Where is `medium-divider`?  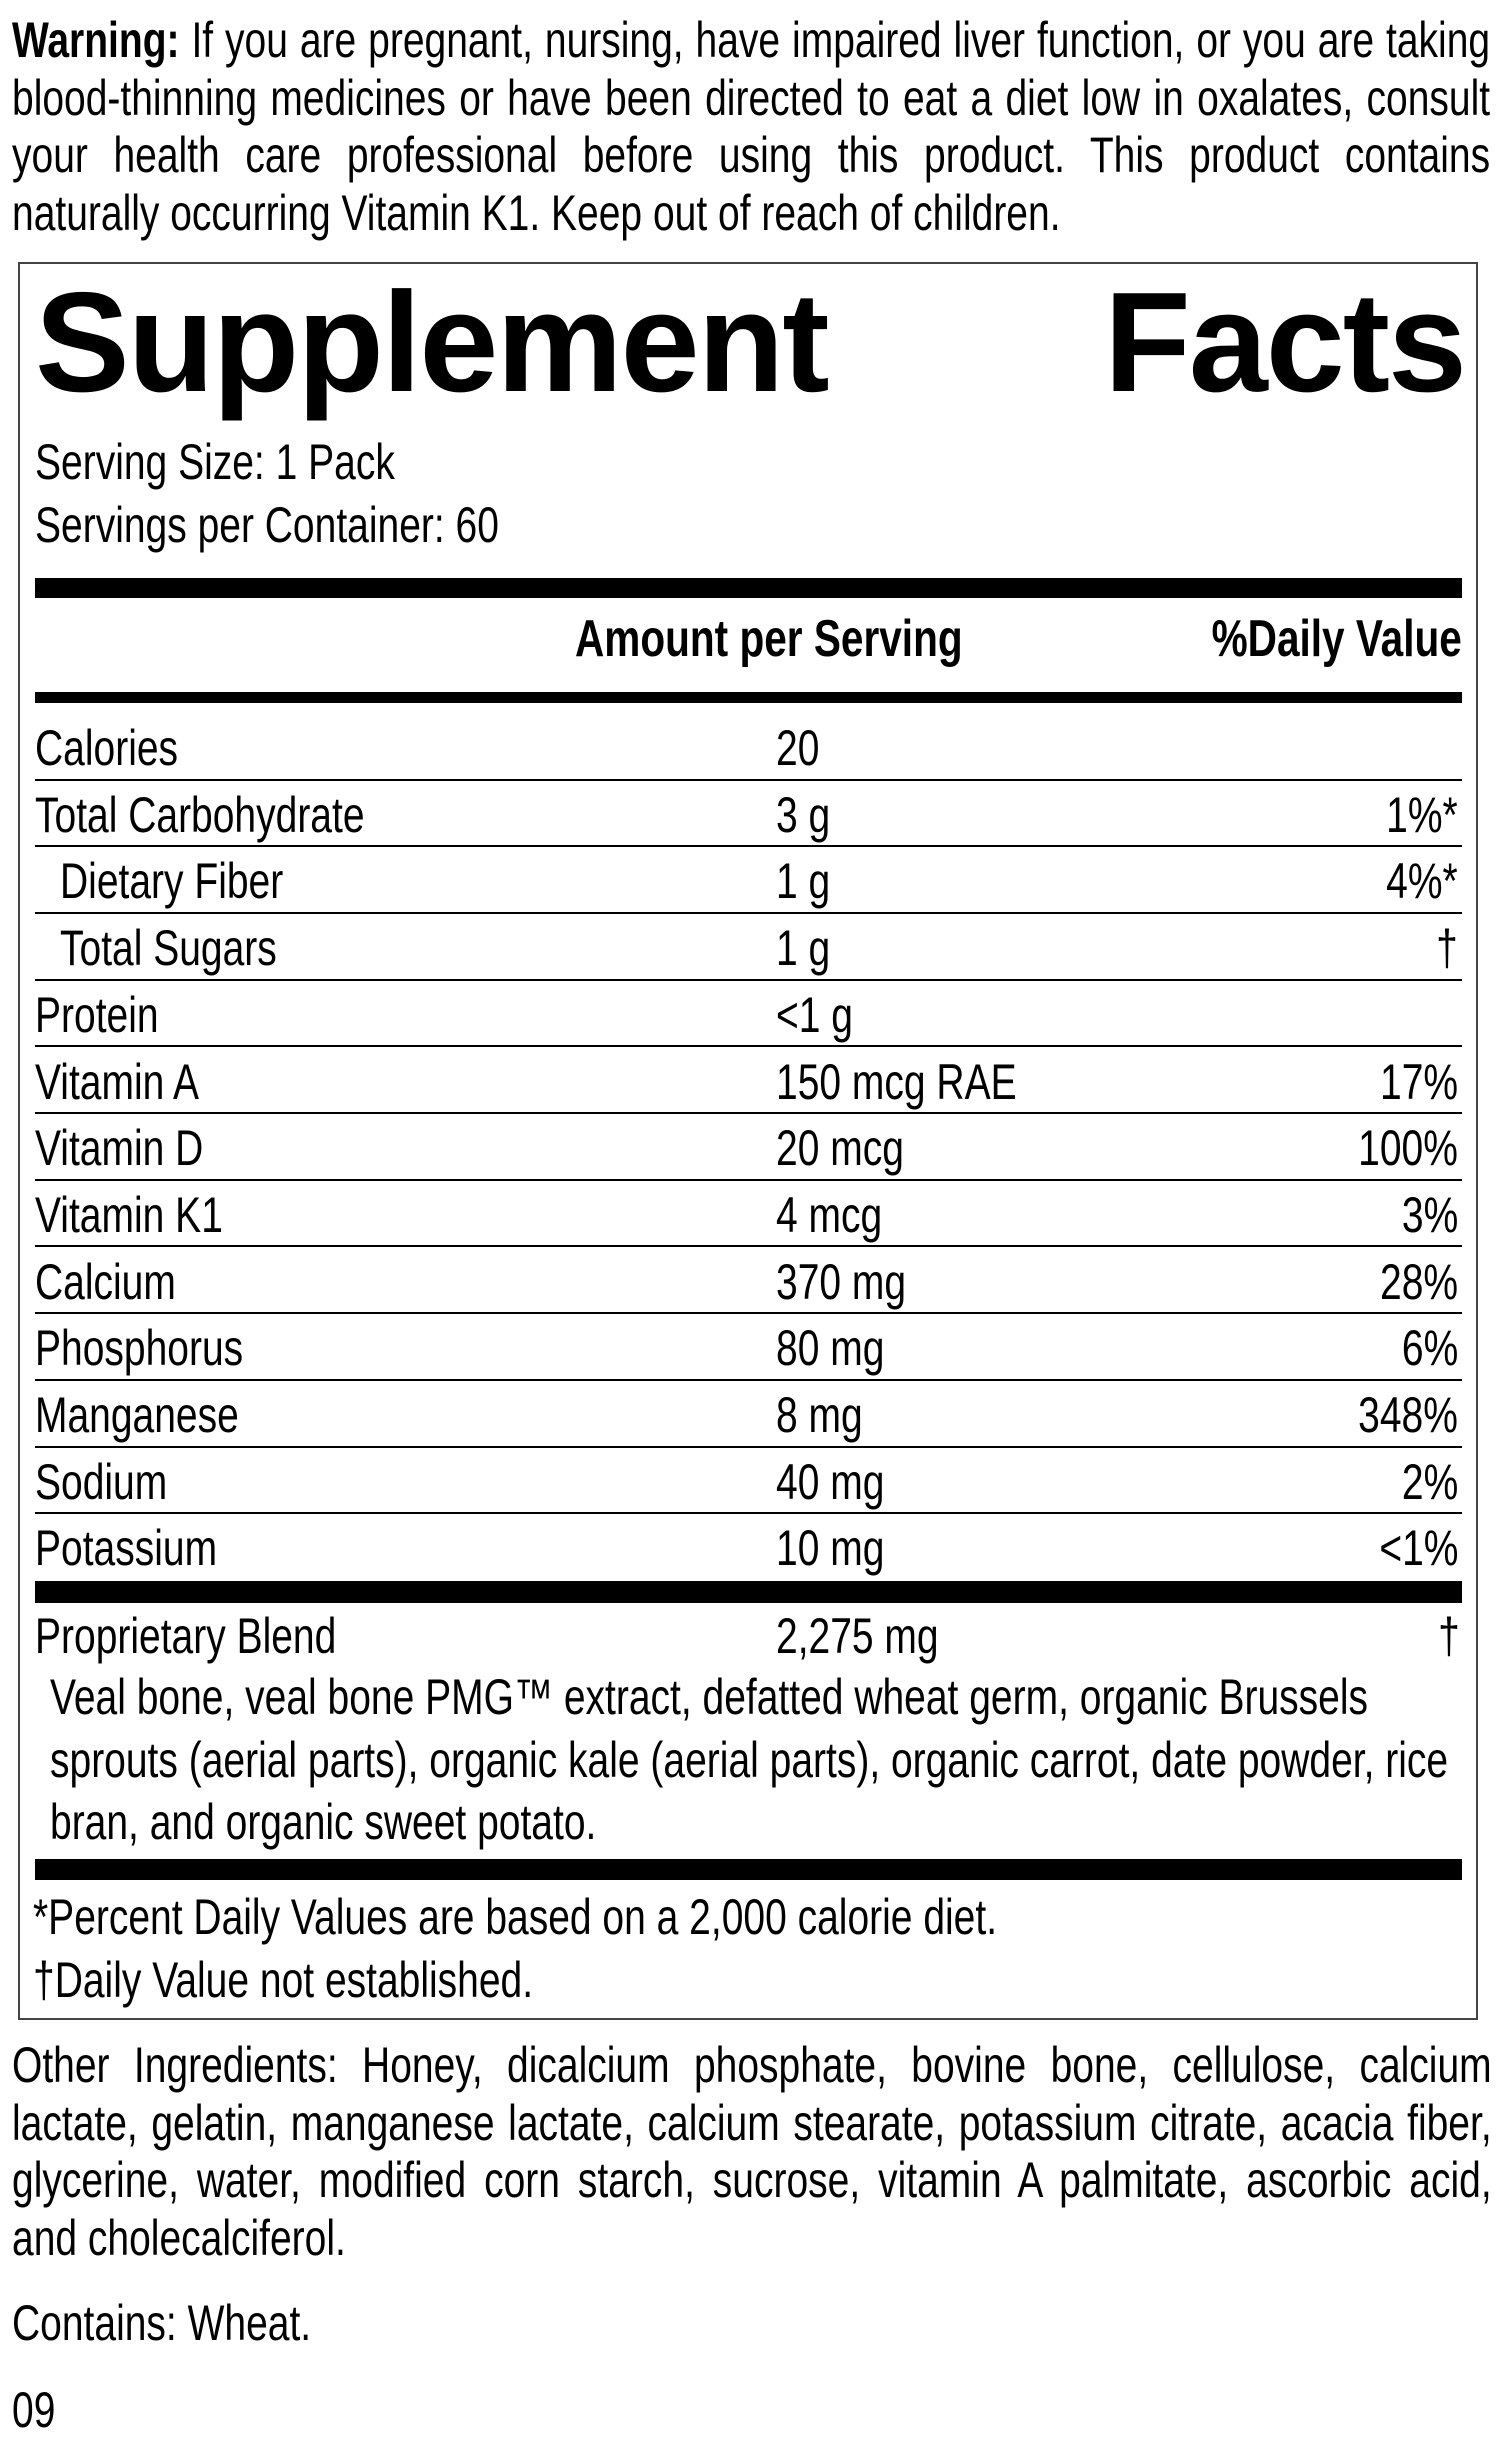
medium-divider is located at coordinates (748, 697).